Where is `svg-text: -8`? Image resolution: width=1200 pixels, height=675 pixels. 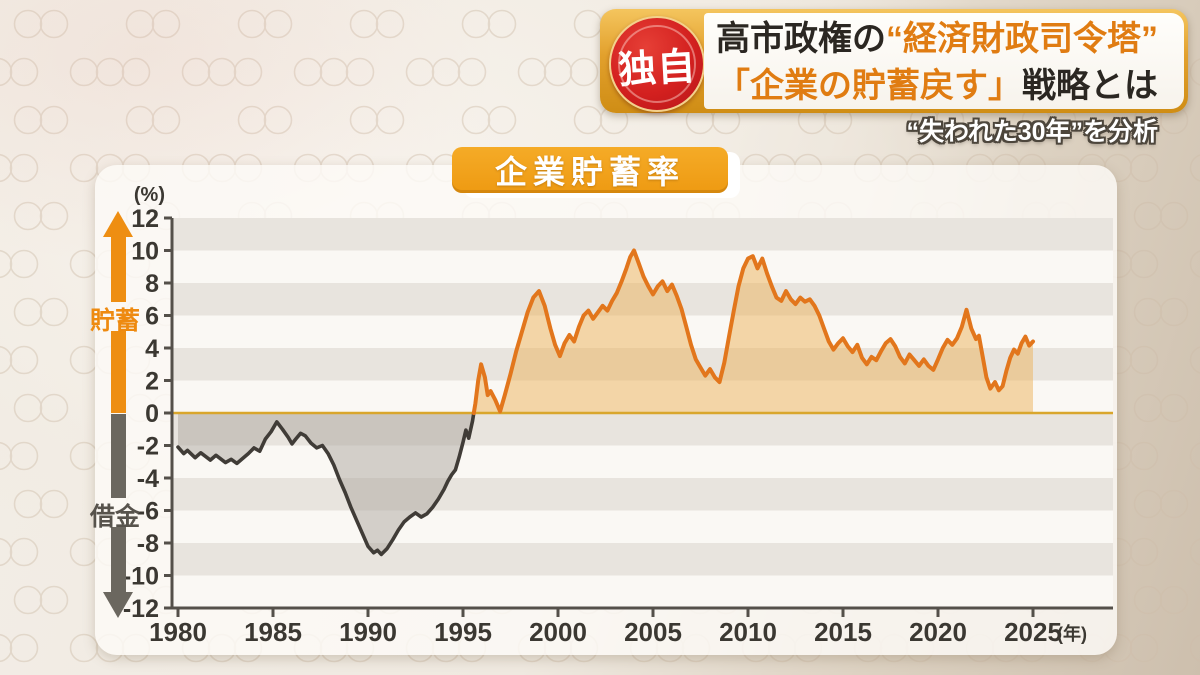
svg-text: -8 is located at coordinates (148, 544).